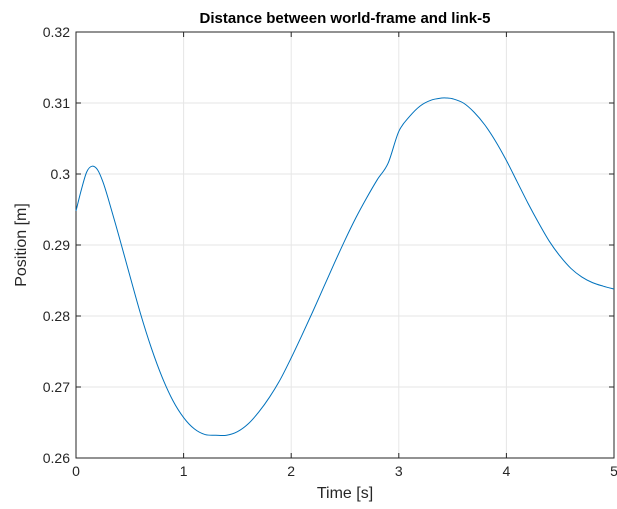  I want to click on x-tick-label: 3, so click(399, 471).